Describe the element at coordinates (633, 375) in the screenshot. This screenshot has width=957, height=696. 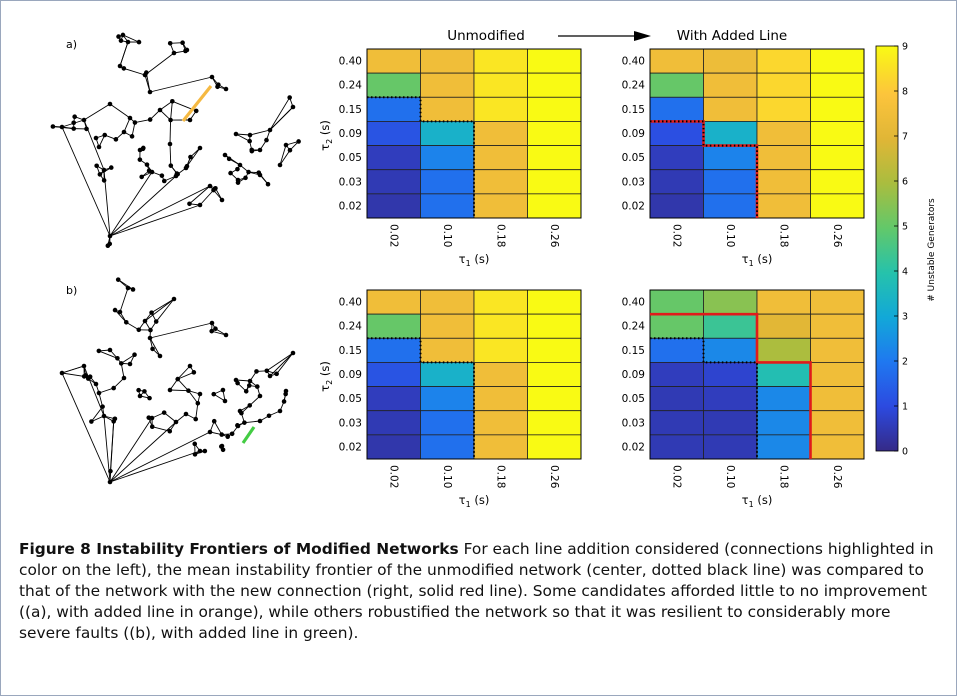
I see `y-tick-label: 0.09` at that location.